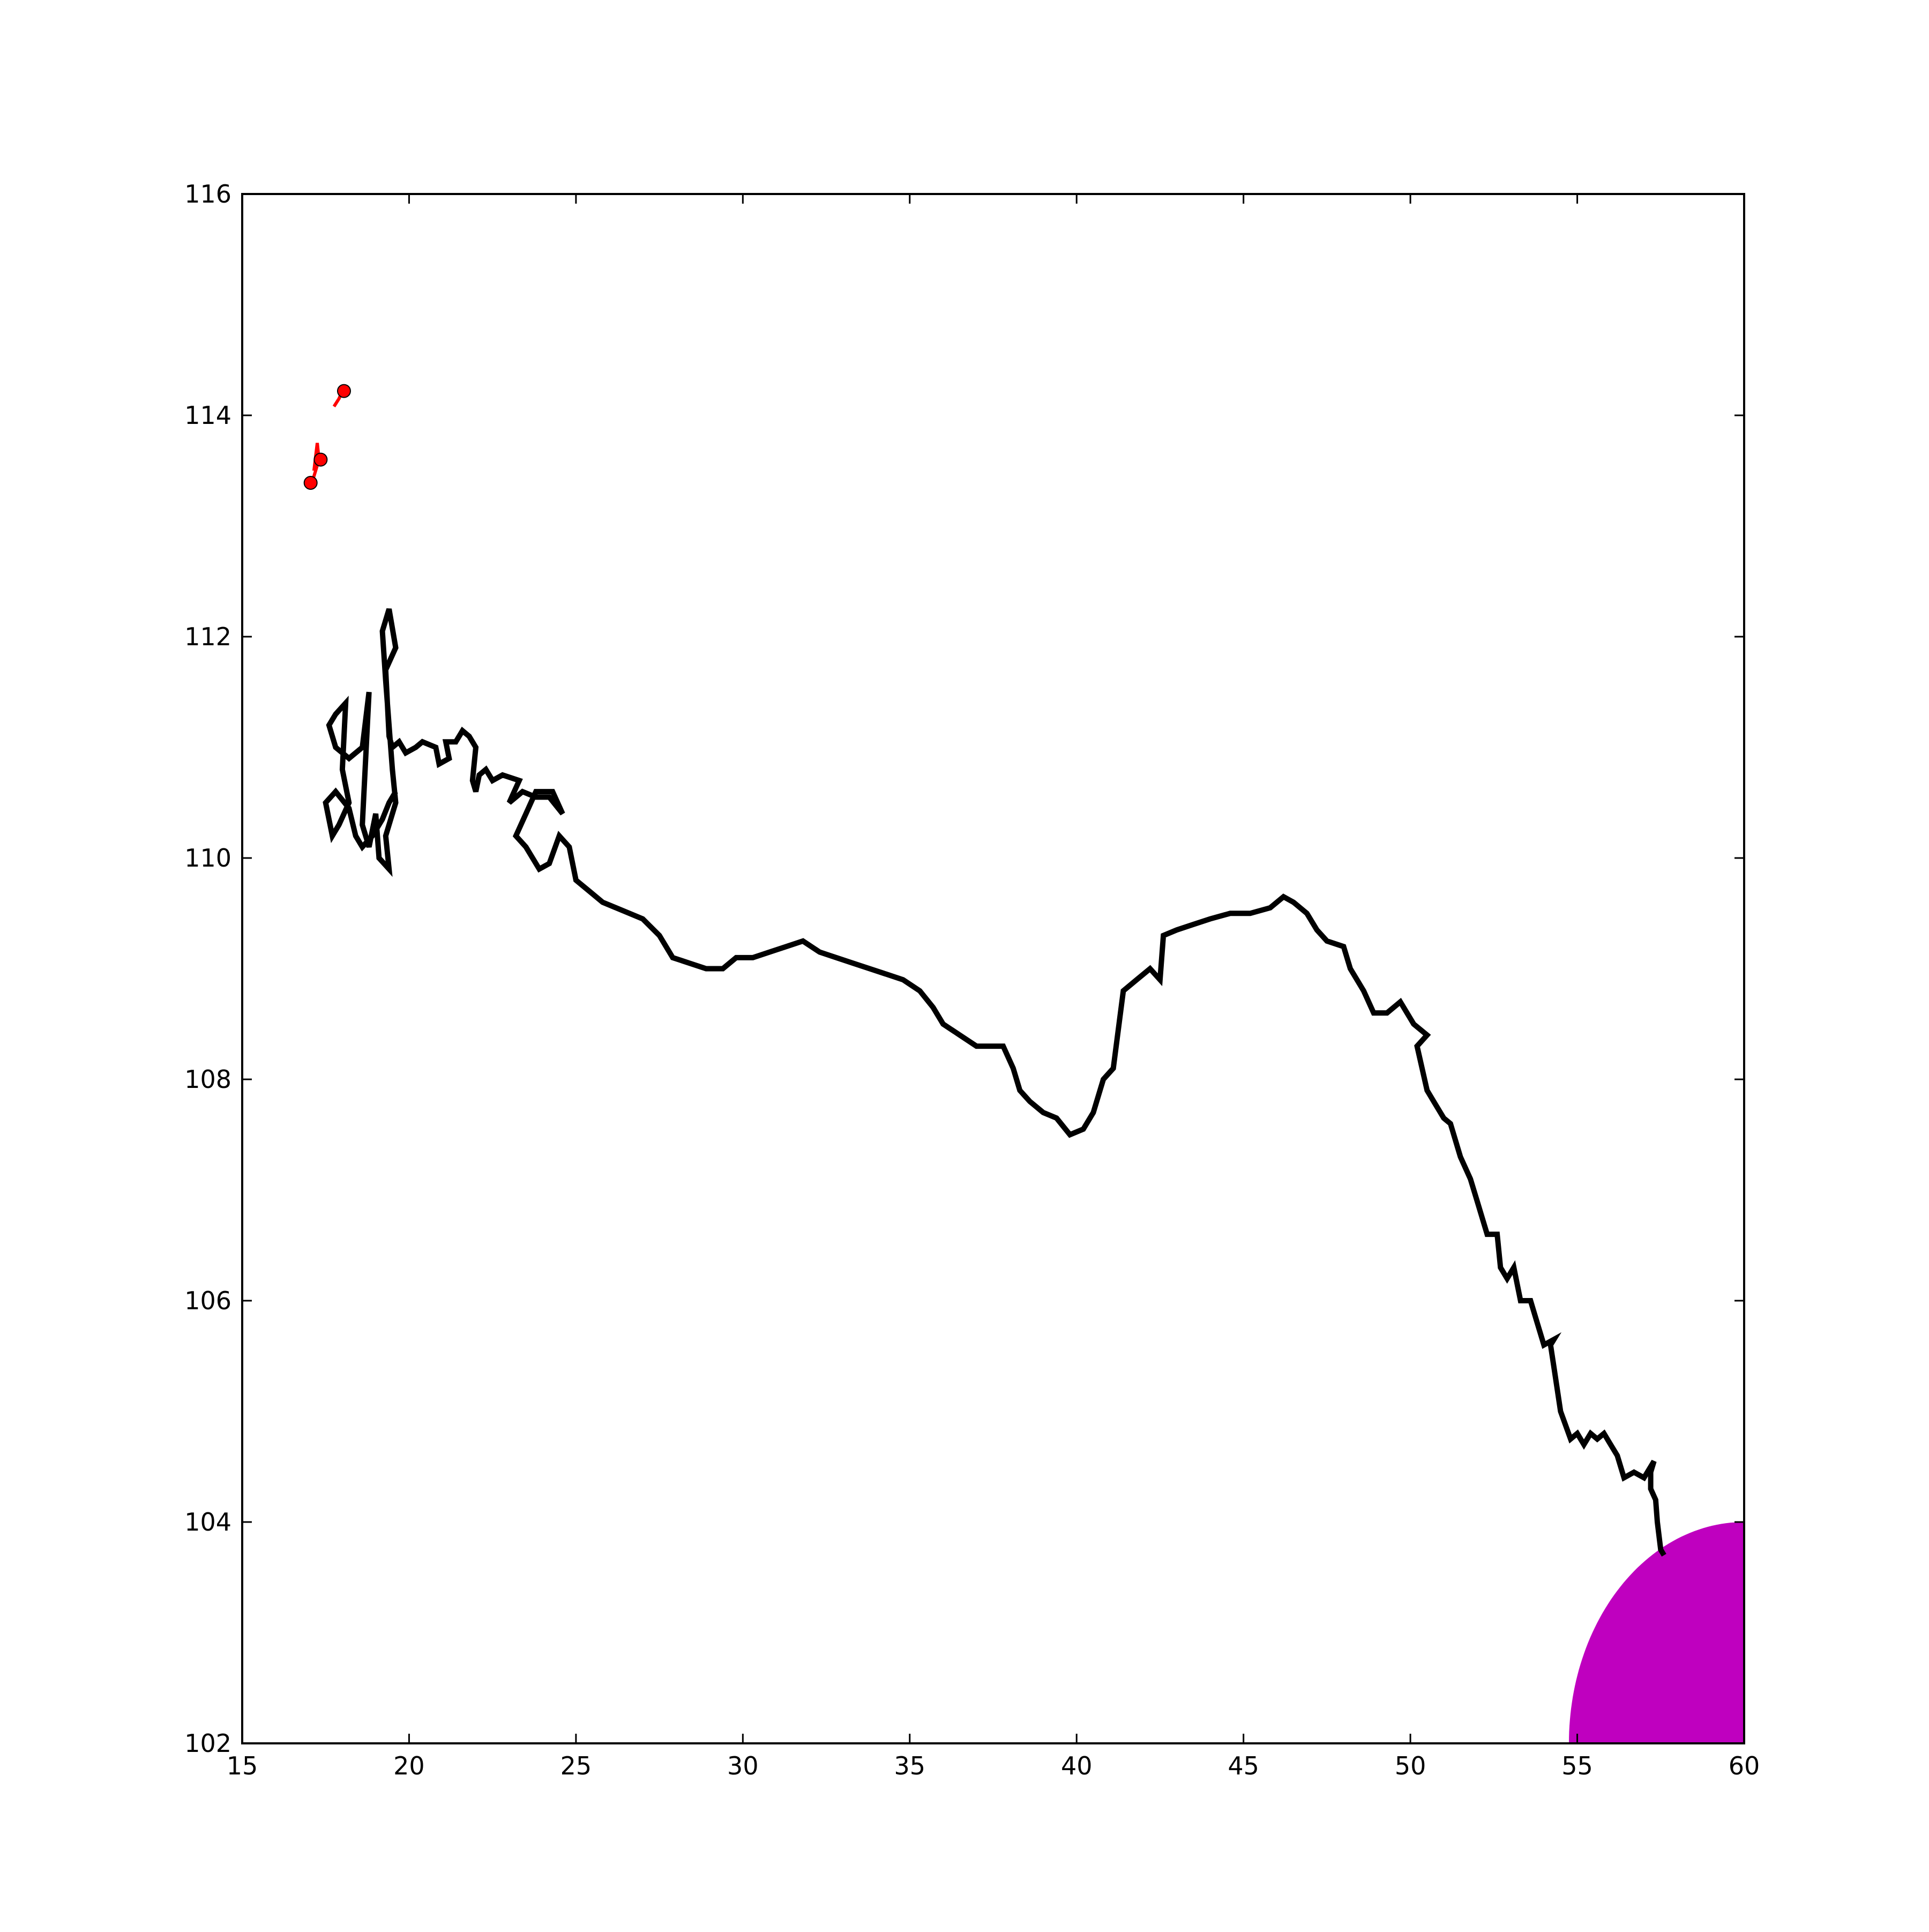 This screenshot has height=1932, width=1929. I want to click on x-tick-label: 35, so click(910, 1765).